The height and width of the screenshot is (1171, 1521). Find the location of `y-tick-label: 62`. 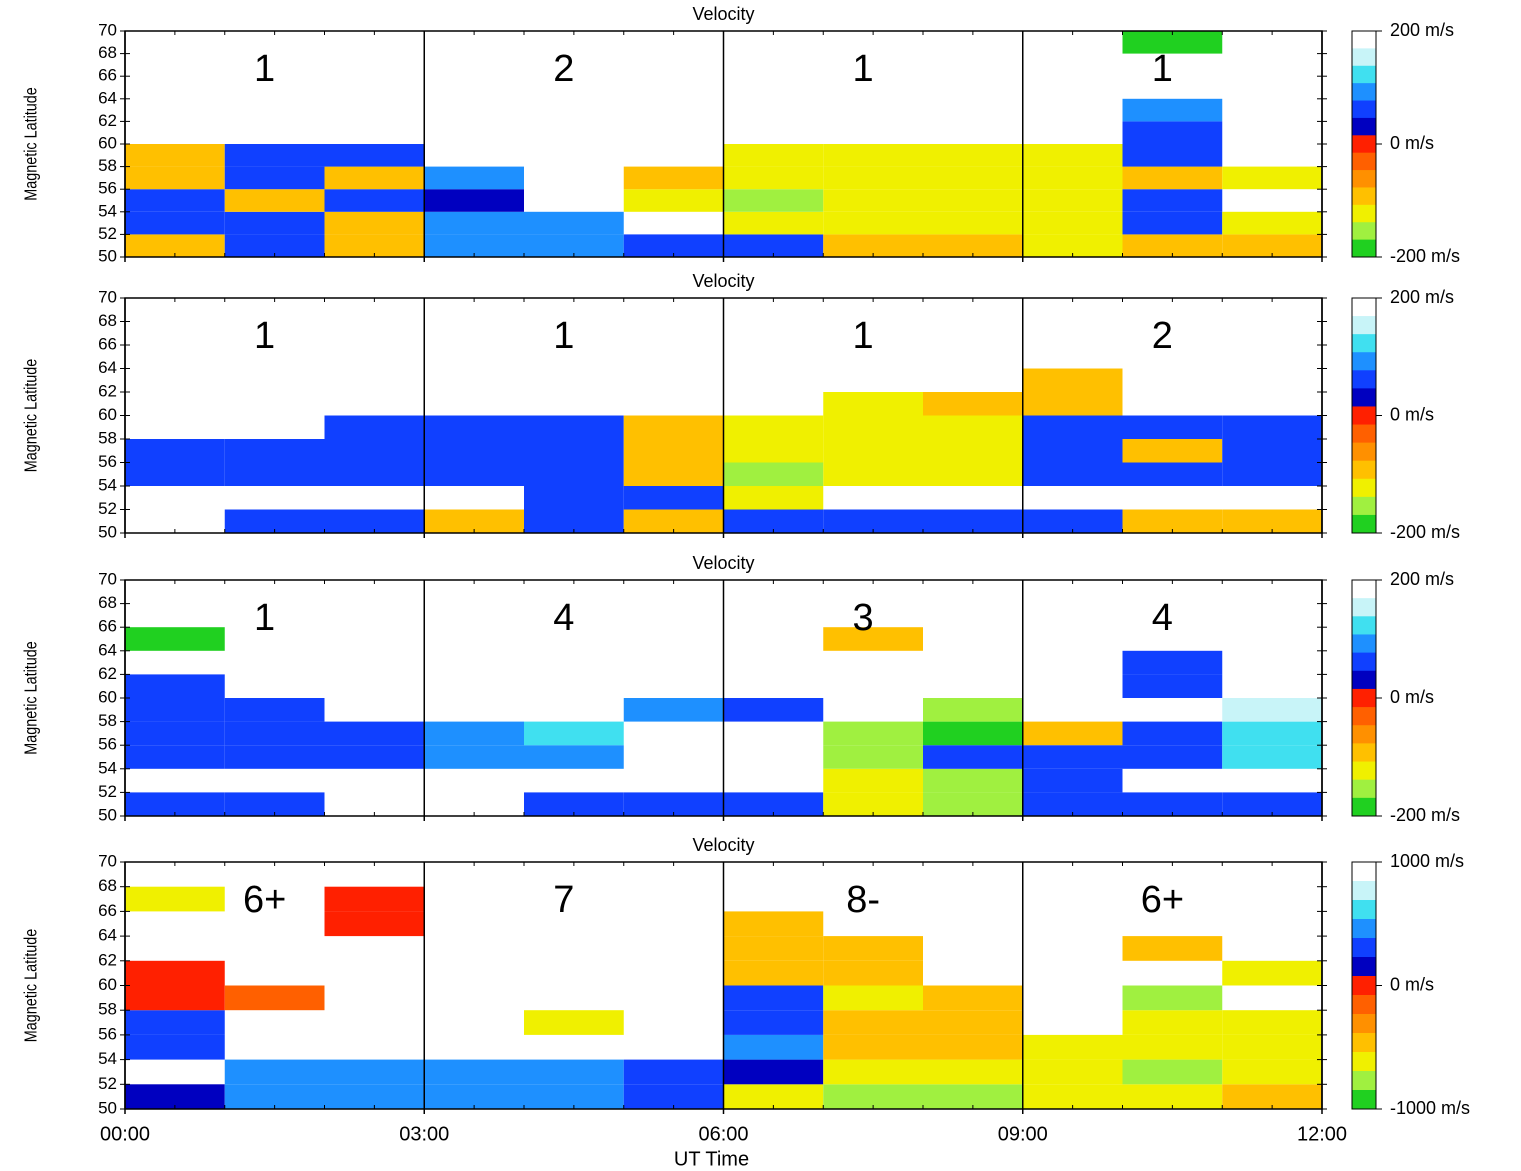

y-tick-label: 62 is located at coordinates (107, 959).